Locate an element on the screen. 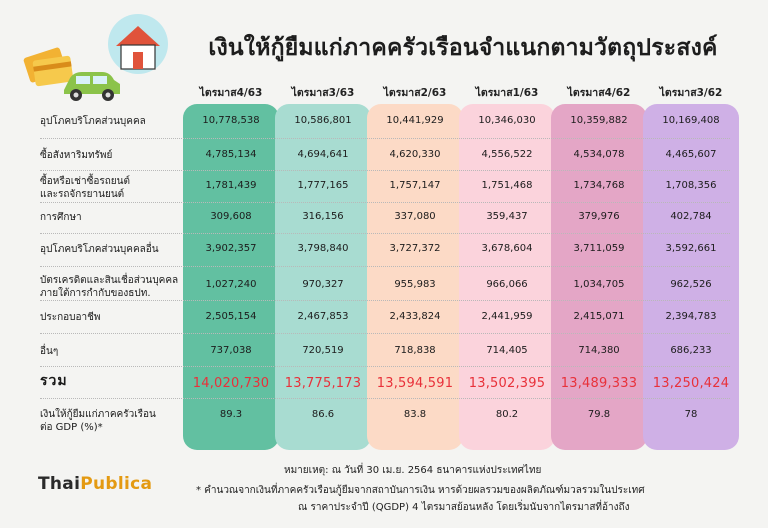 The width and height of the screenshot is (768, 528). table-cell: 309,608 is located at coordinates (231, 216).